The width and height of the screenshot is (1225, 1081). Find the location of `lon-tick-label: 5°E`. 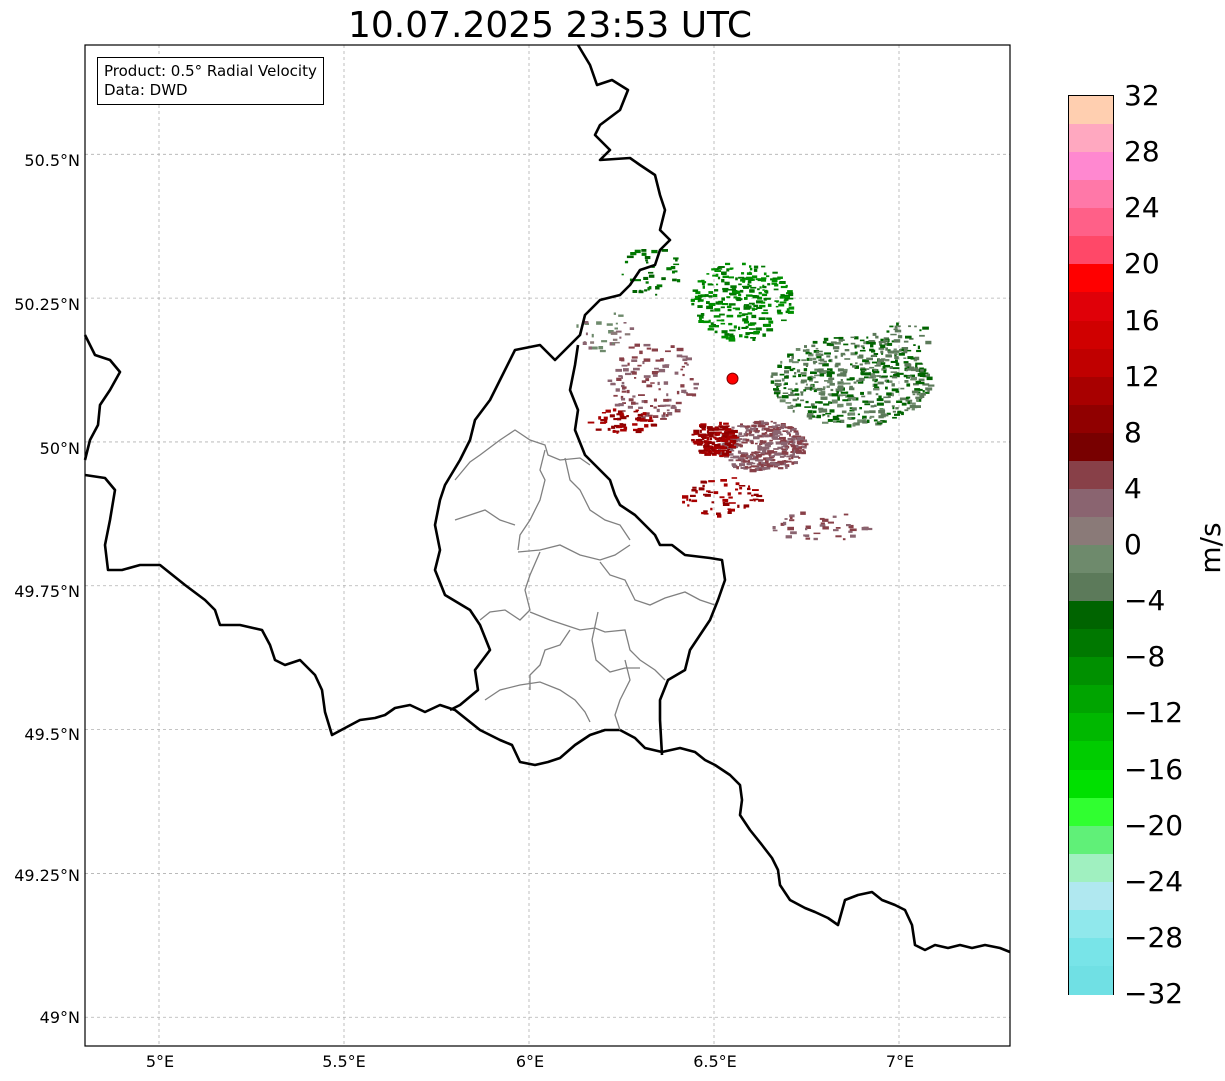

lon-tick-label: 5°E is located at coordinates (160, 1061).